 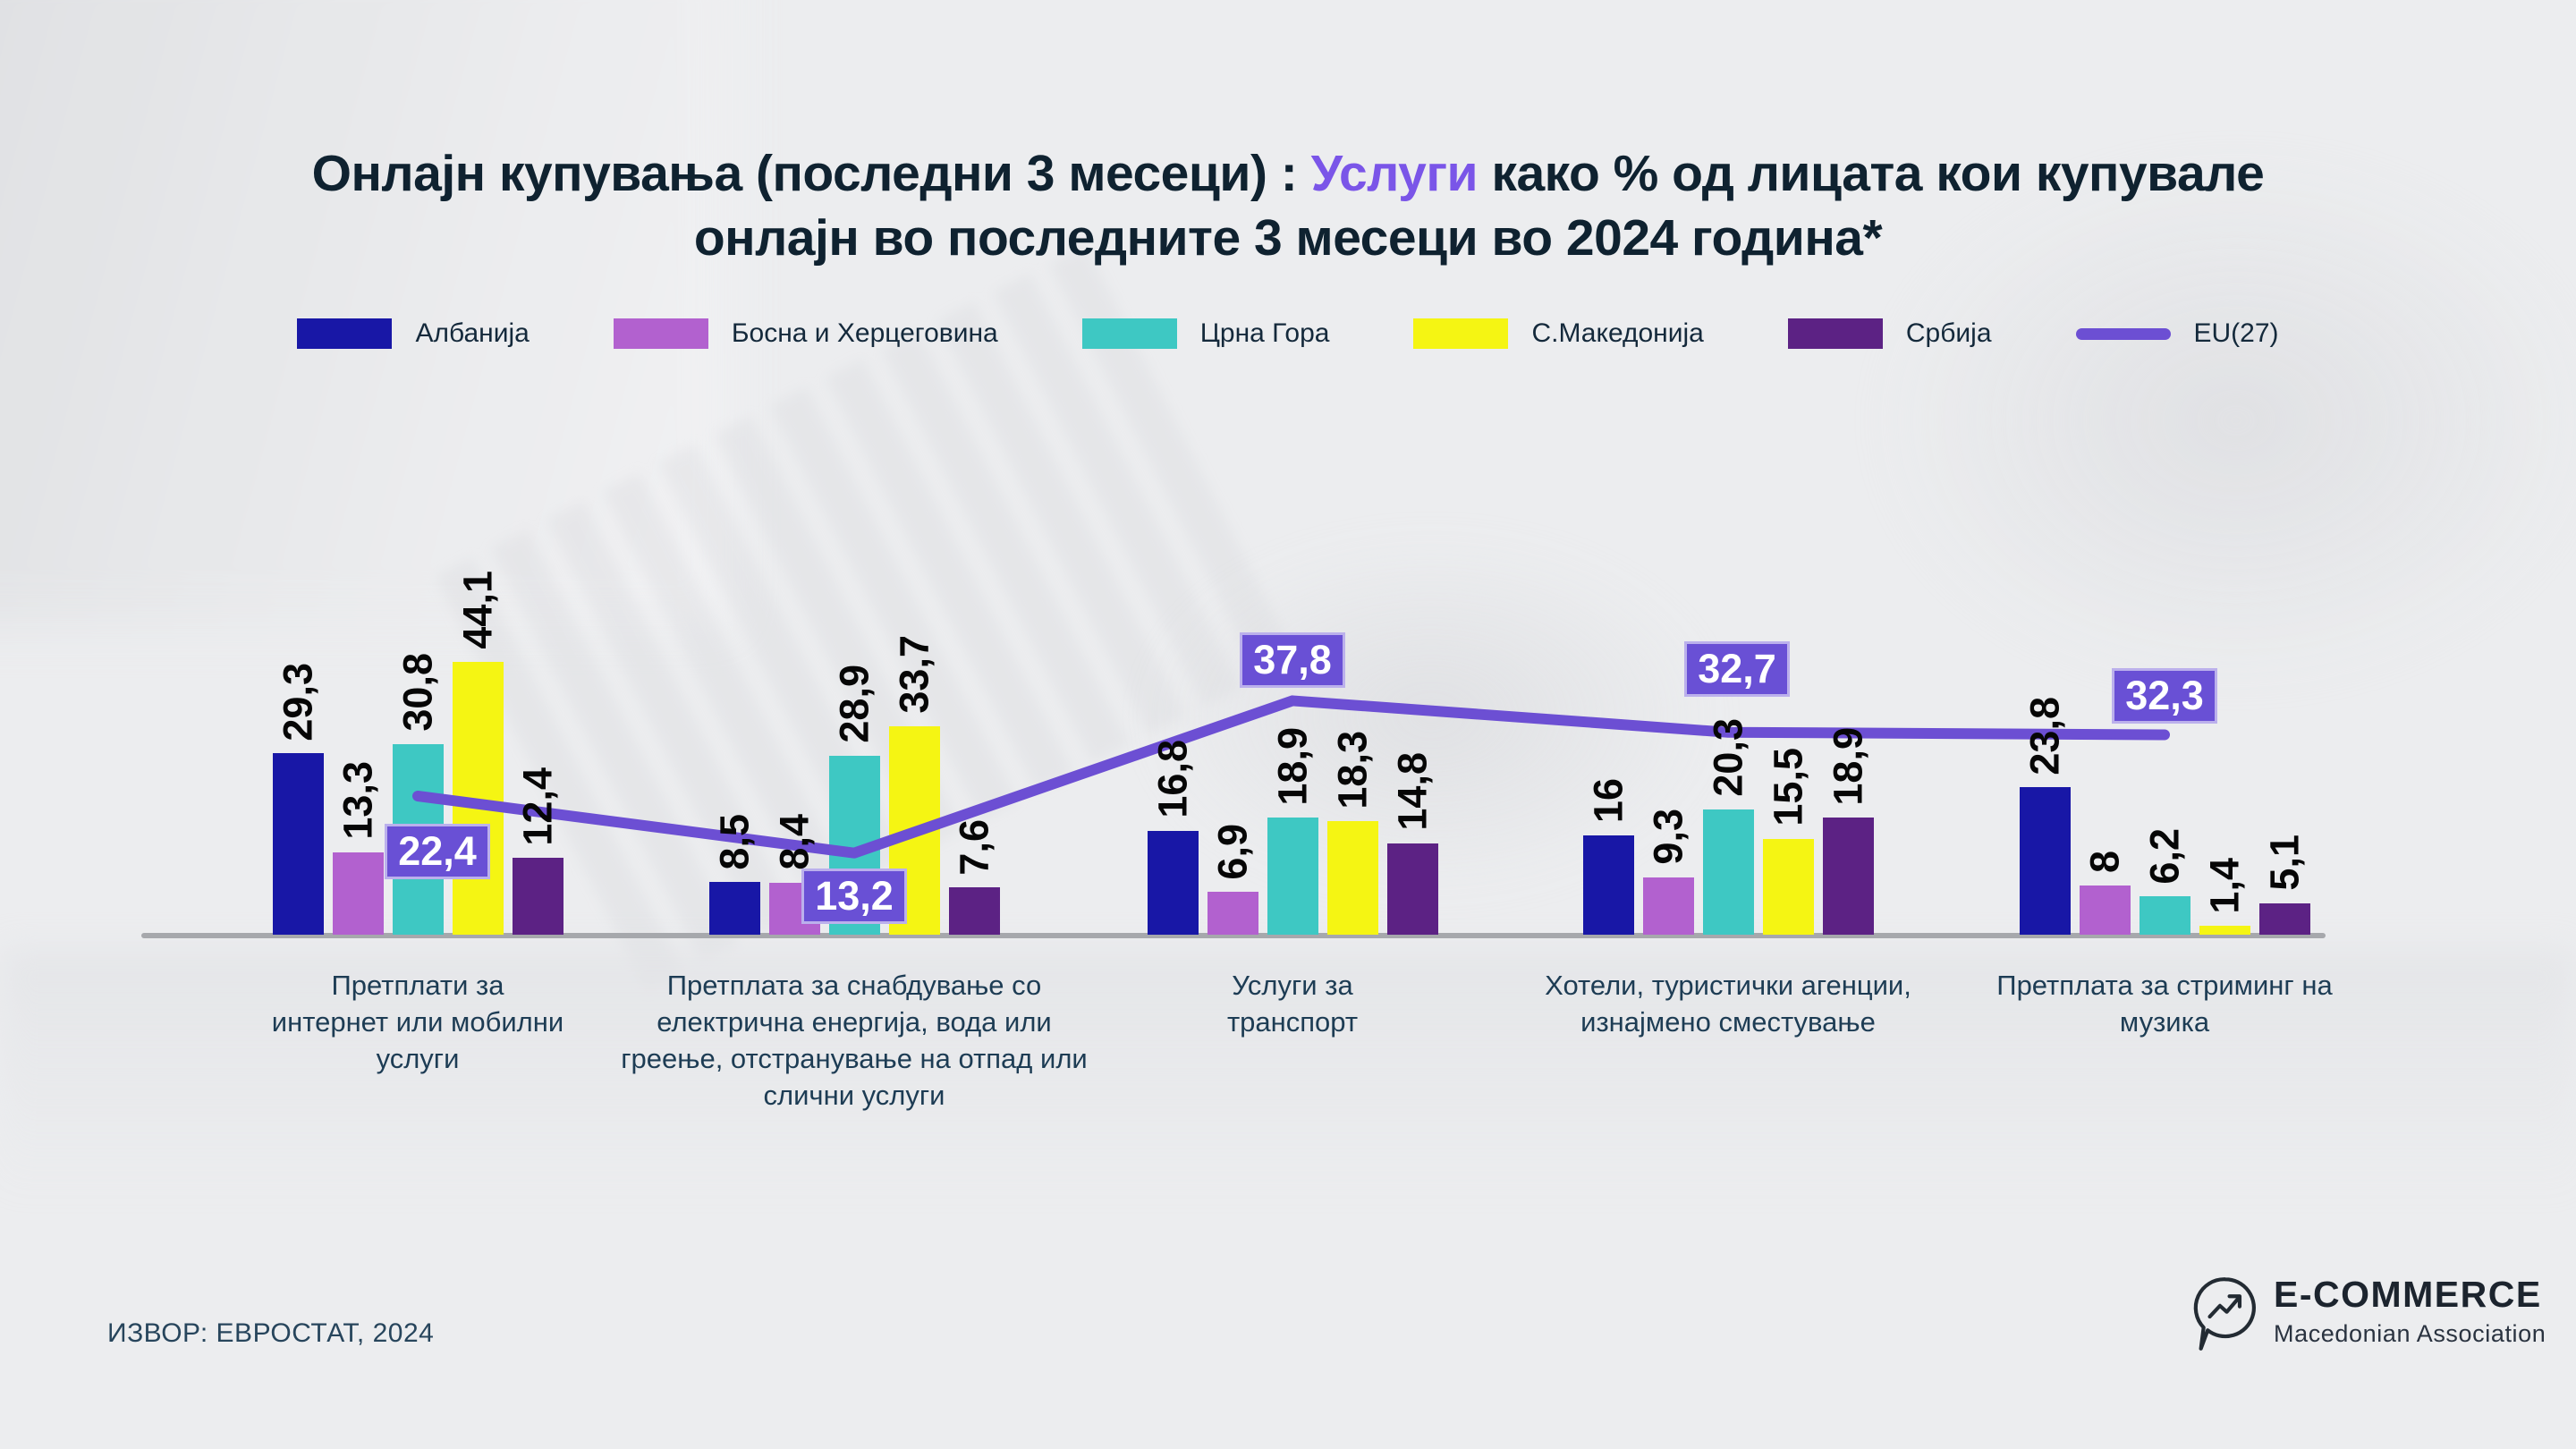 What do you see at coordinates (1617, 333) in the screenshot?
I see `legend-label: С.Македонија` at bounding box center [1617, 333].